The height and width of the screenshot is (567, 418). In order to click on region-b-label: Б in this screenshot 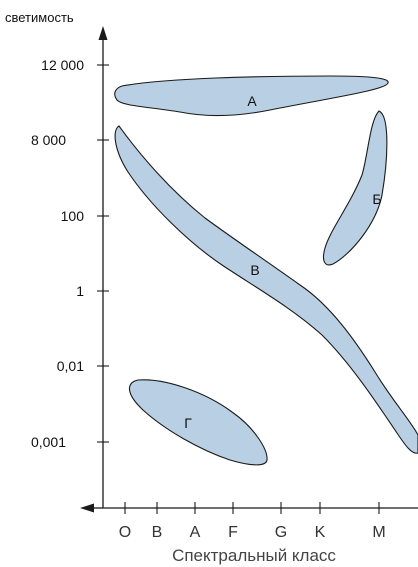, I will do `click(376, 199)`.